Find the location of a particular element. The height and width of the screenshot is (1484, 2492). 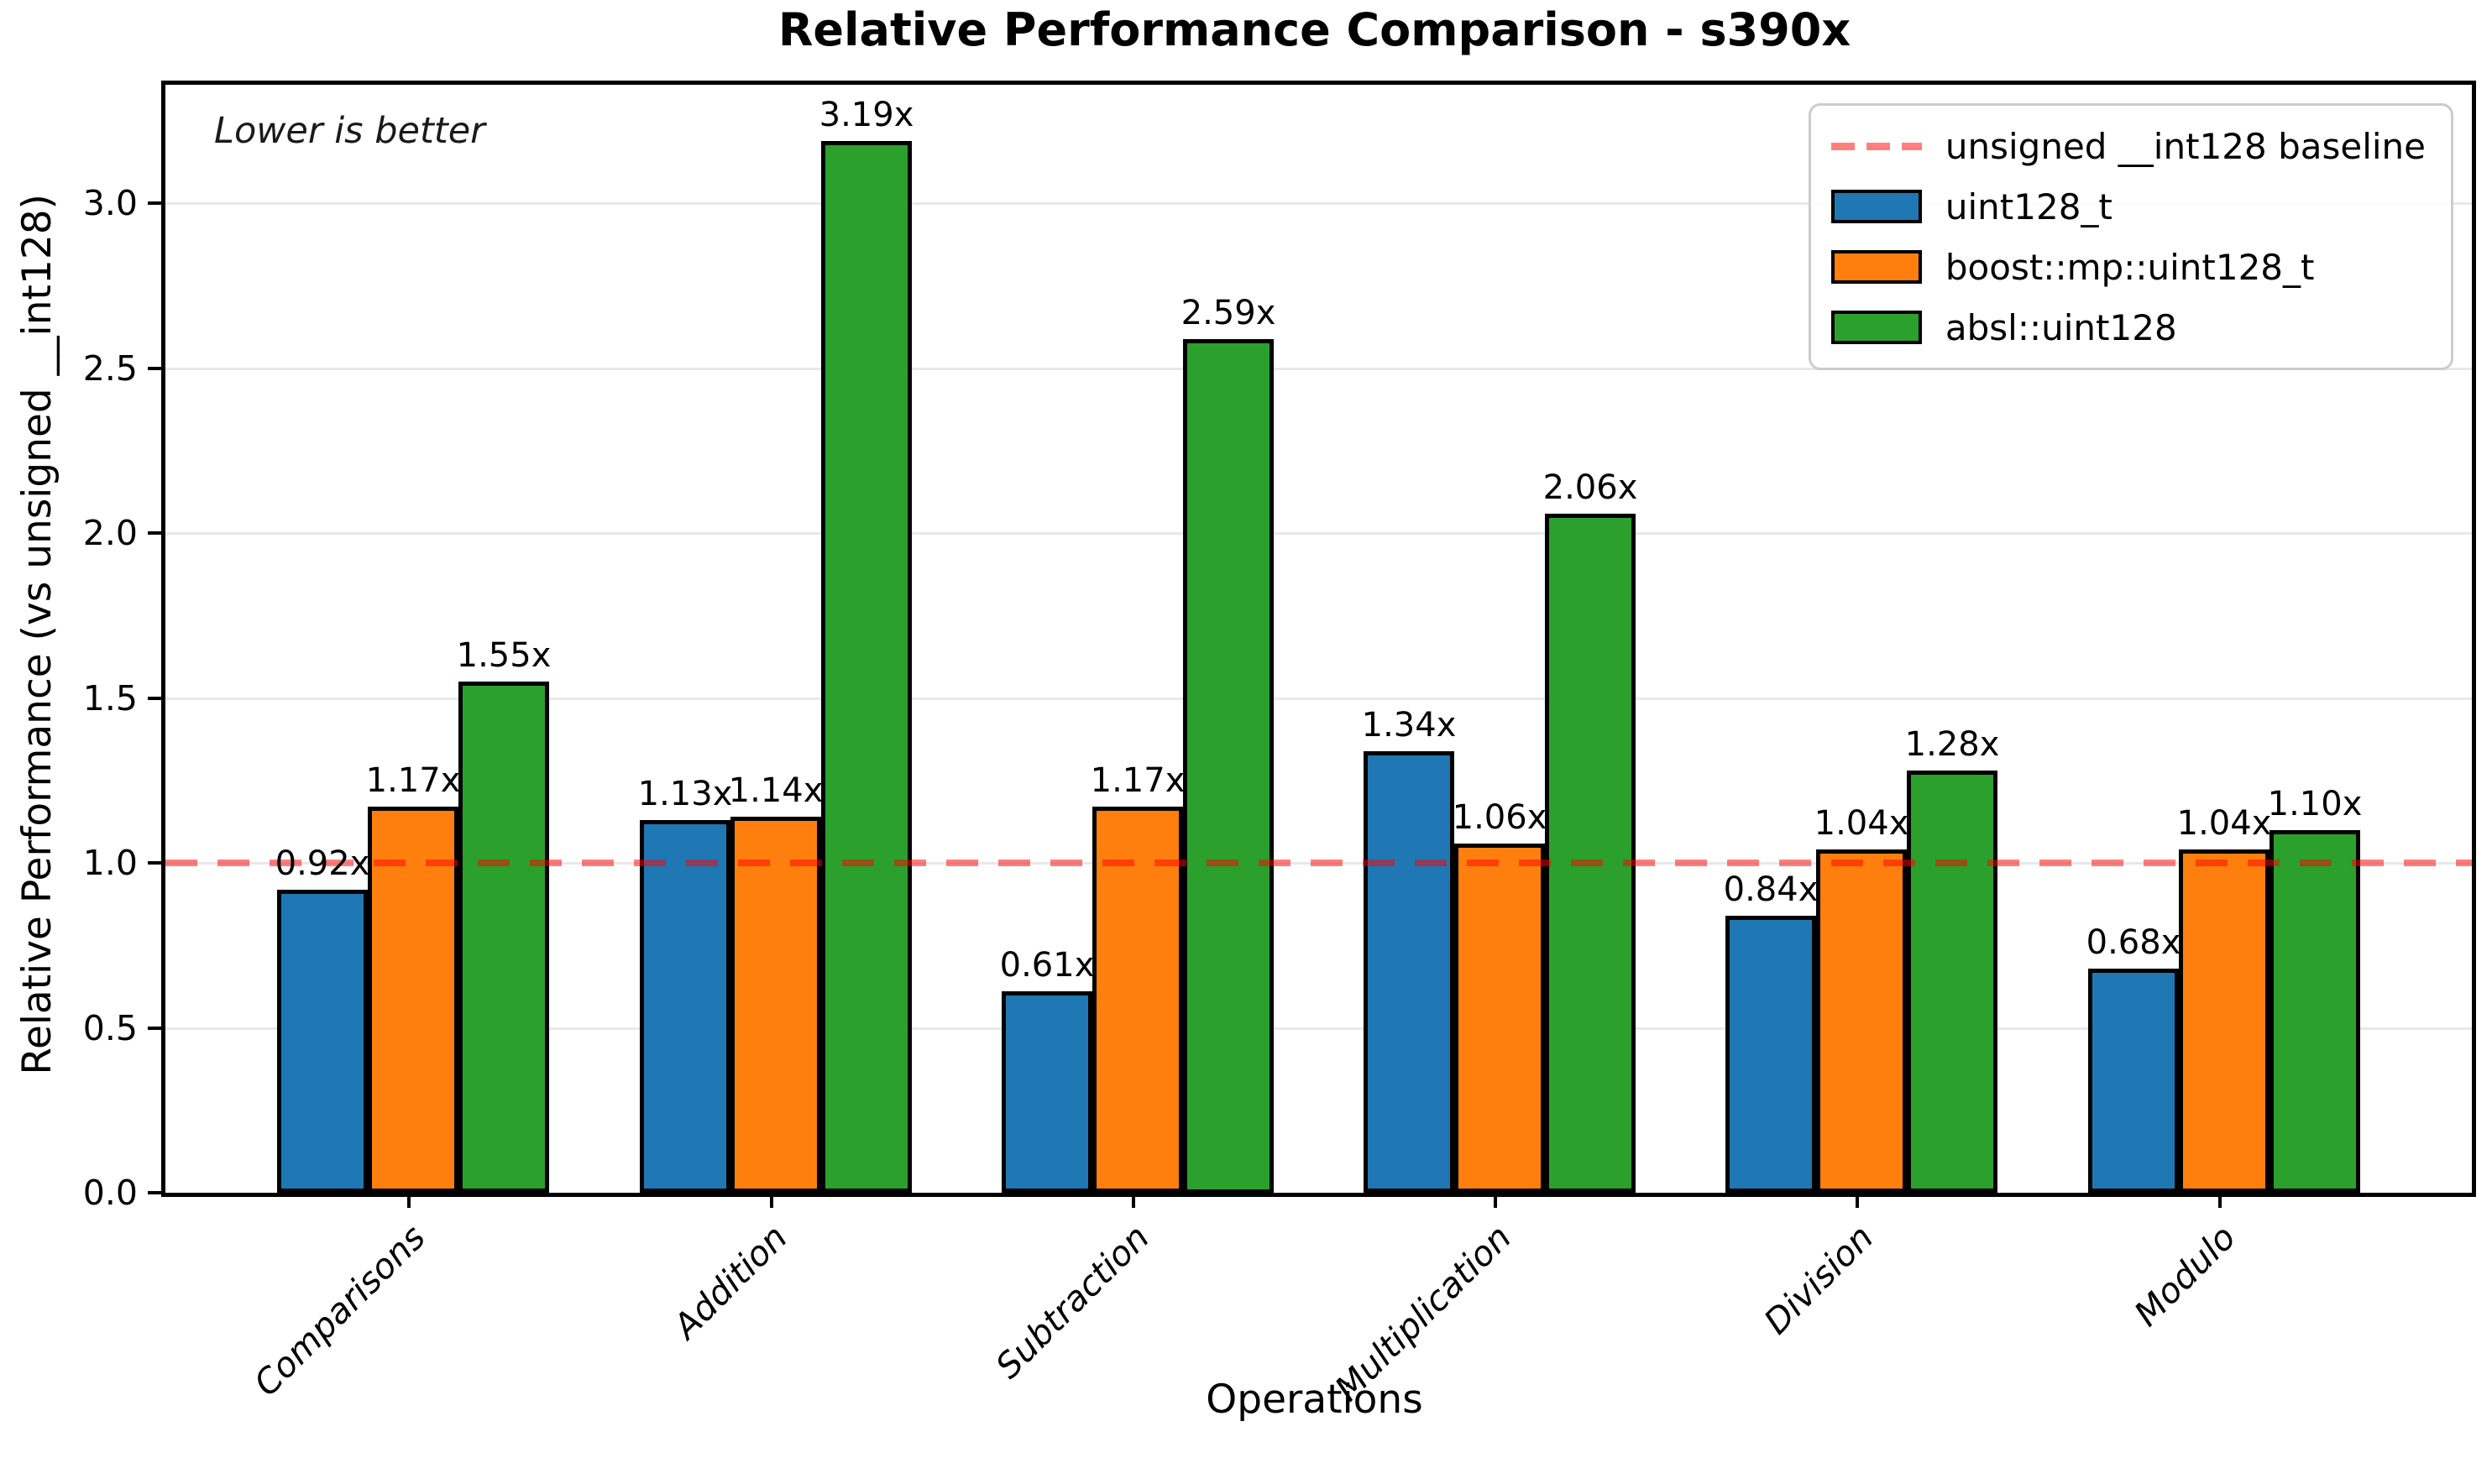

x-tick-comparisons is located at coordinates (409, 1200).